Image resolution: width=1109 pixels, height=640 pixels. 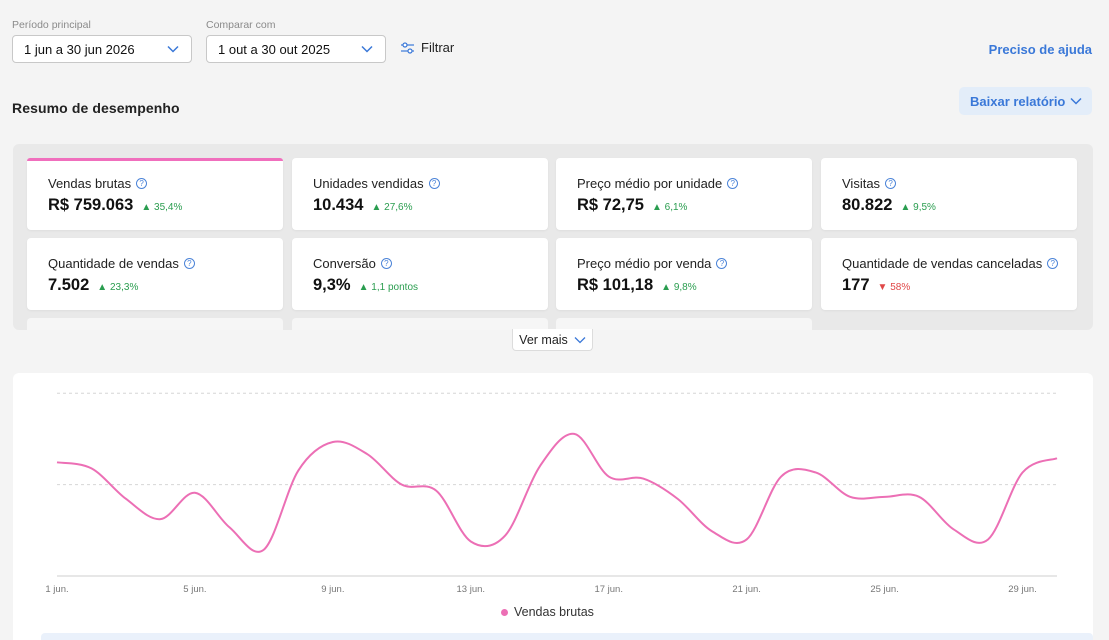 What do you see at coordinates (684, 274) in the screenshot?
I see `metric-card: Preço médio por venda? R$ 101,18 ▲ 9,8%` at bounding box center [684, 274].